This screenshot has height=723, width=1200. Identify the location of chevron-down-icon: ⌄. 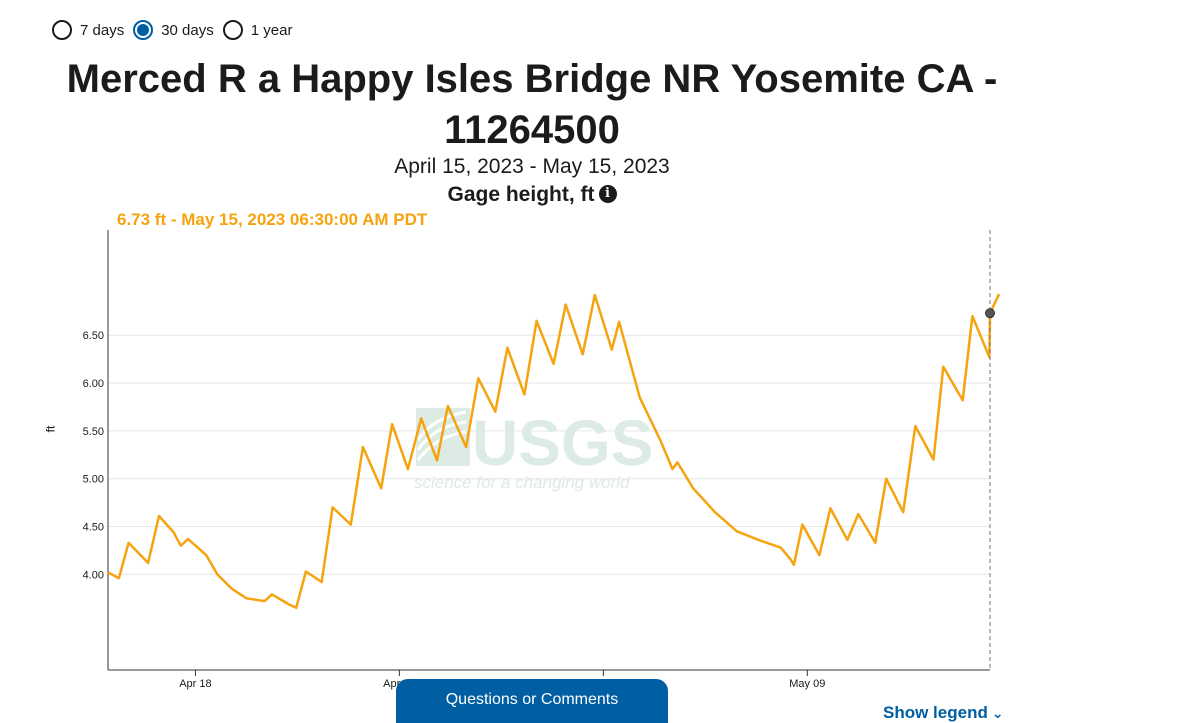
(997, 713).